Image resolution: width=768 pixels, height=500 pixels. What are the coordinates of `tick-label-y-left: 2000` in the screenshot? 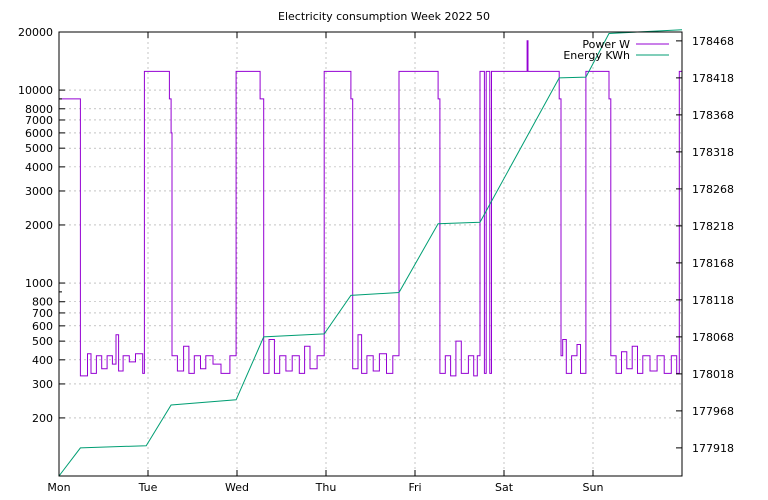 It's located at (39, 225).